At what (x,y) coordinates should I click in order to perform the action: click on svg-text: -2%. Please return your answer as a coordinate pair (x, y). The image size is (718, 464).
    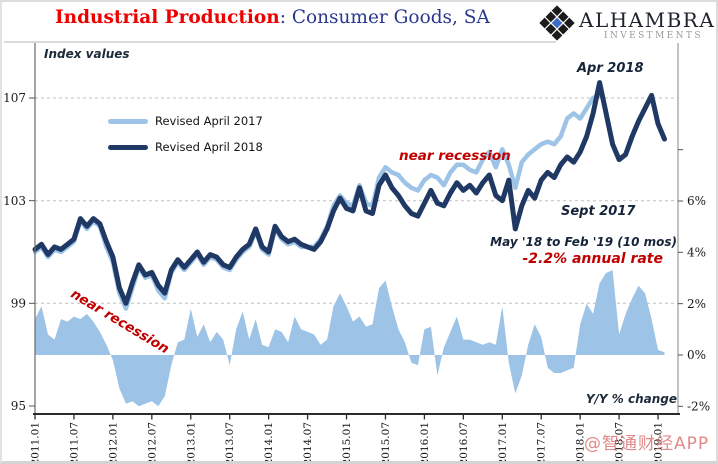
    Looking at the image, I should click on (698, 407).